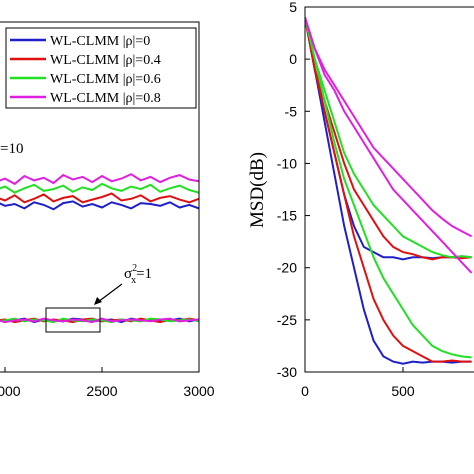 The image size is (474, 474). I want to click on y-tick-label: -25, so click(287, 320).